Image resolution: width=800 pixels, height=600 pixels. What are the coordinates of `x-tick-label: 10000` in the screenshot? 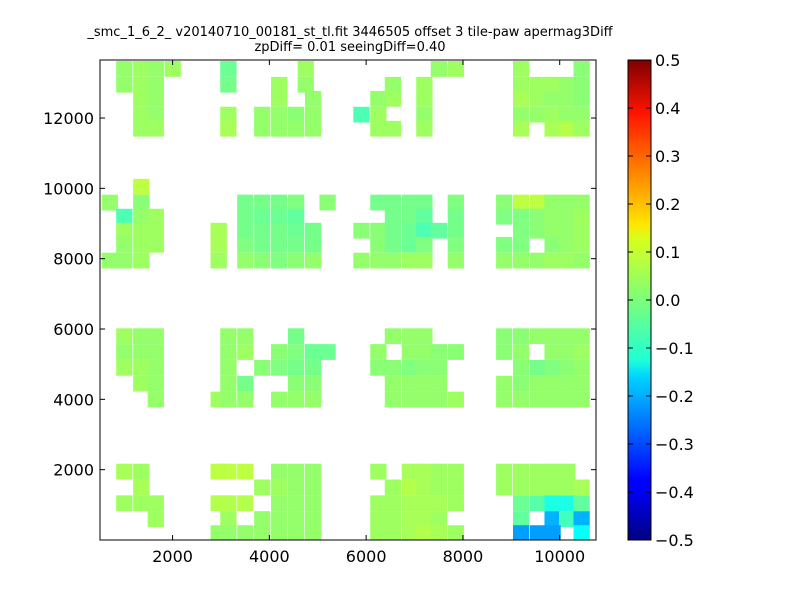 It's located at (559, 556).